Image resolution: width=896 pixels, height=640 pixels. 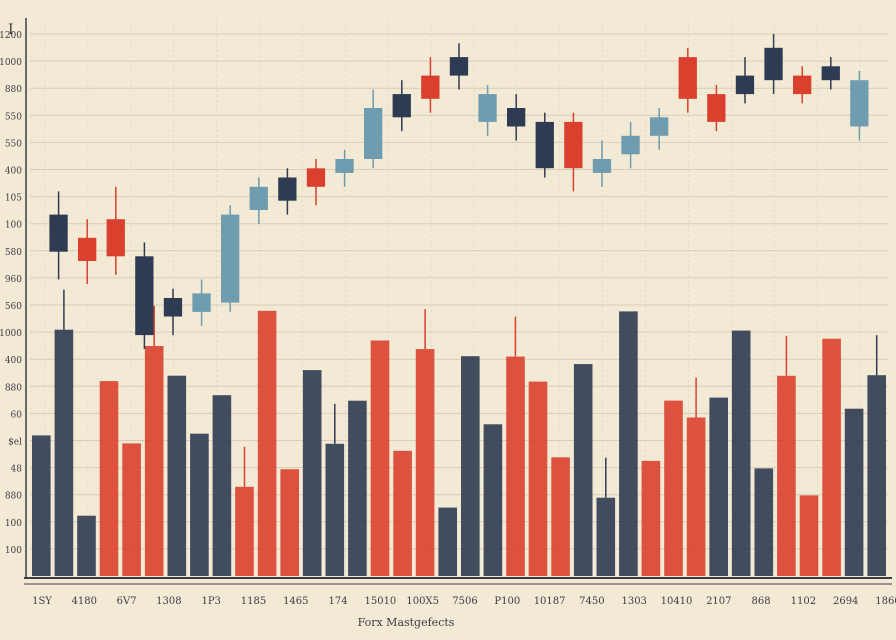 What do you see at coordinates (845, 601) in the screenshot?
I see `x-tick-label: 2694` at bounding box center [845, 601].